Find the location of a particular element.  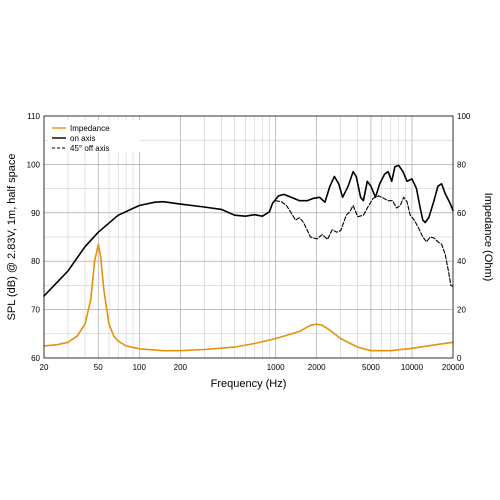

x-tick-label: 20 is located at coordinates (44, 367).